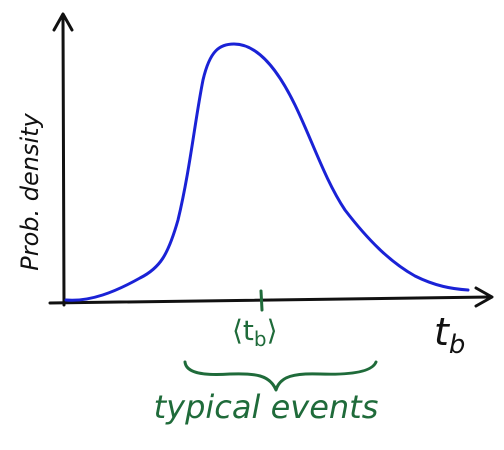 The width and height of the screenshot is (504, 450). I want to click on mean-label-close: ⟩, so click(272, 330).